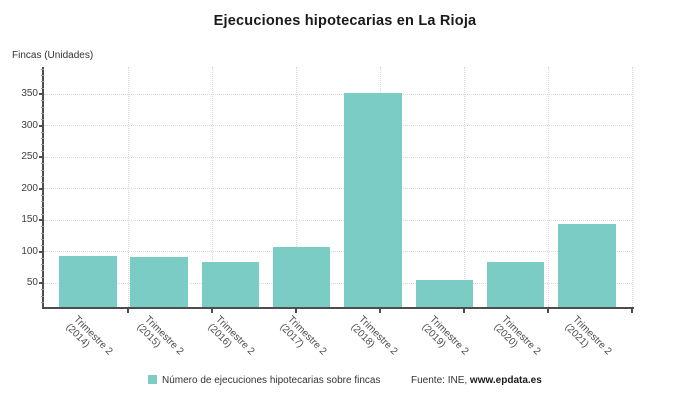 The height and width of the screenshot is (406, 690). What do you see at coordinates (231, 339) in the screenshot?
I see `x-category-label: Trimestre 2 (2016)` at bounding box center [231, 339].